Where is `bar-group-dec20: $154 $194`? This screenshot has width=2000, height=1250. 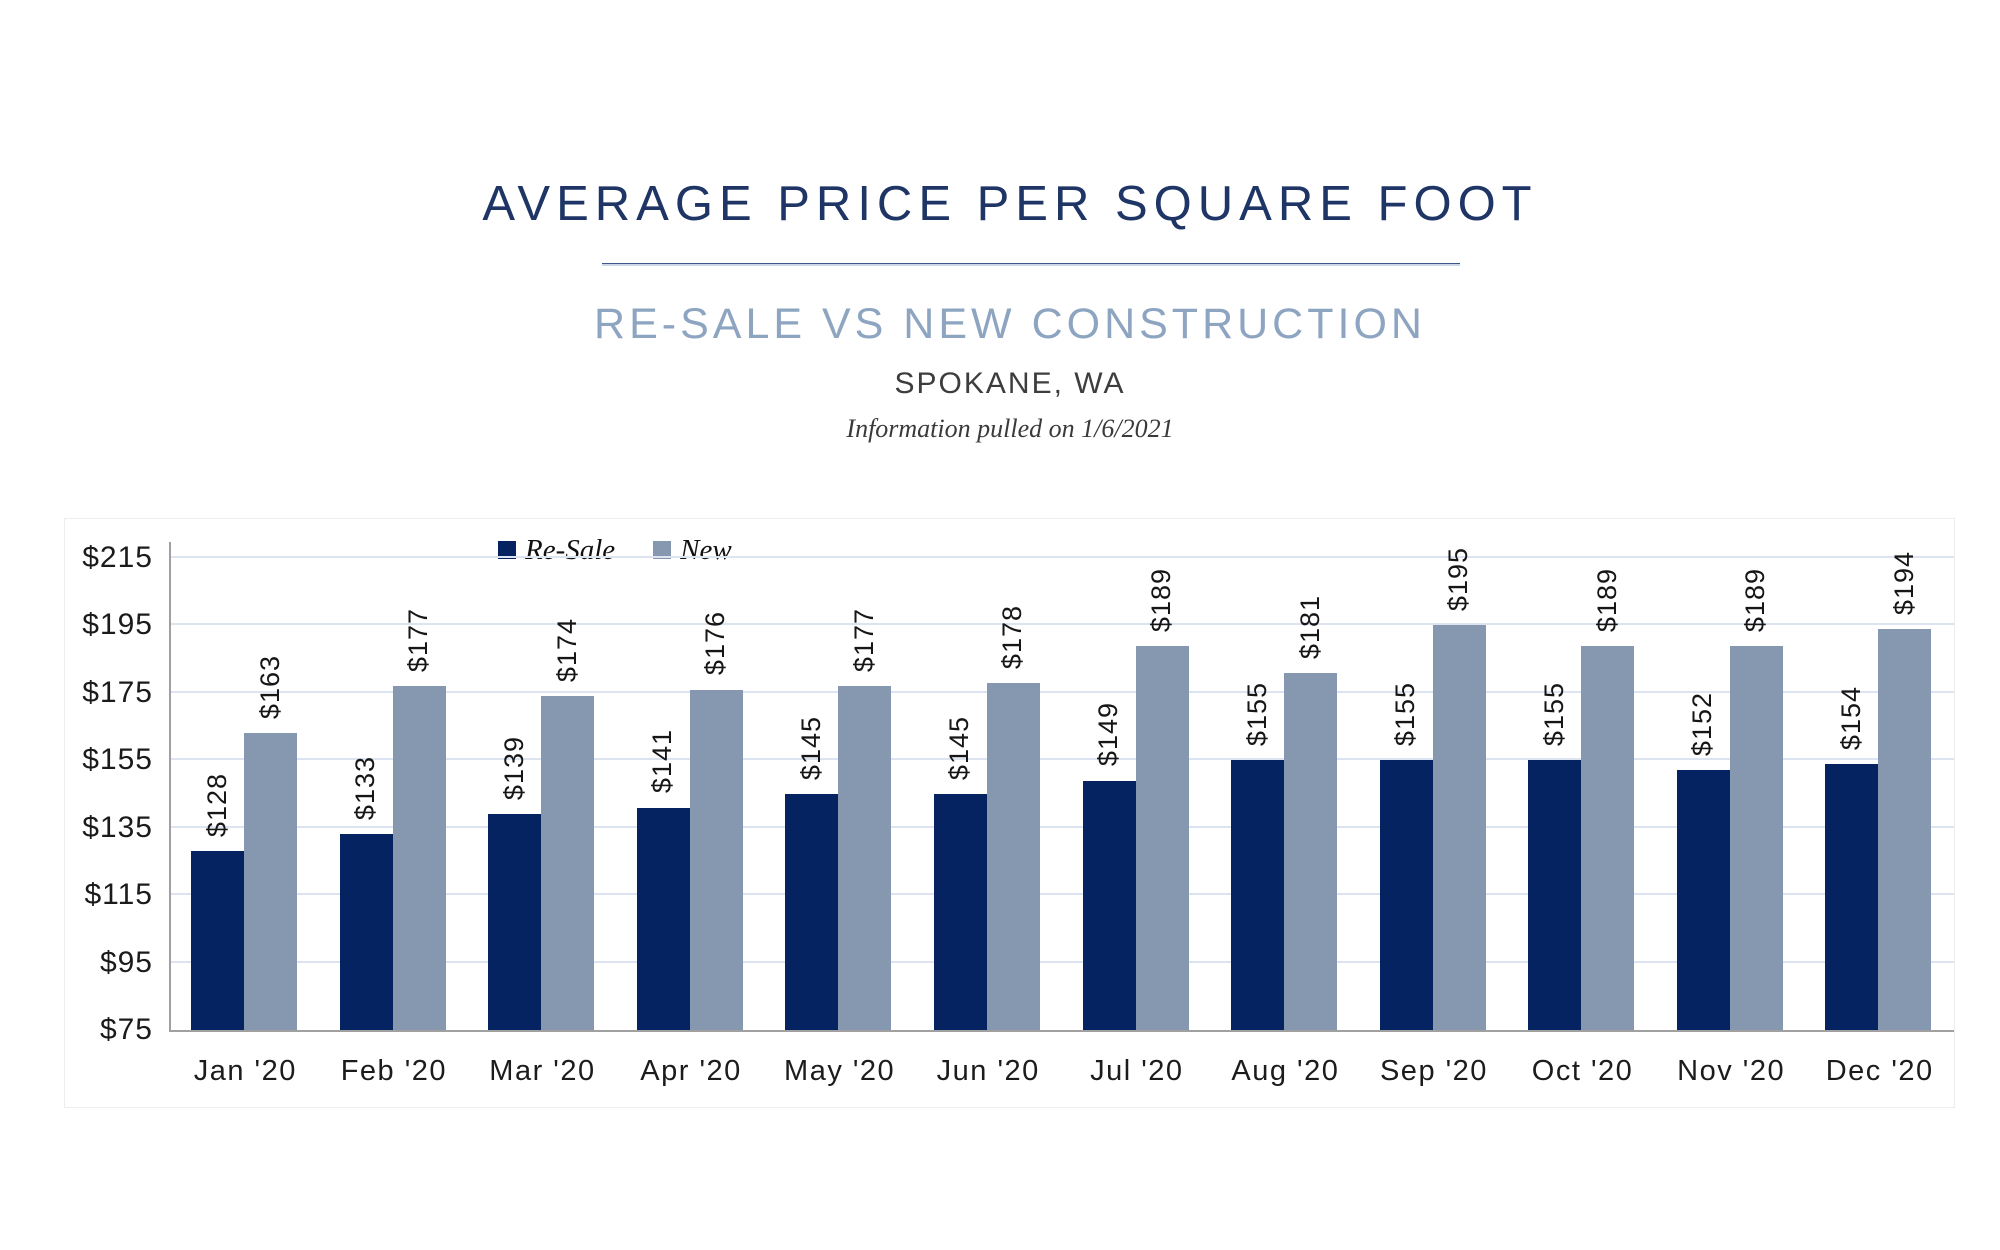 bar-group-dec20: $154 $194 is located at coordinates (1879, 786).